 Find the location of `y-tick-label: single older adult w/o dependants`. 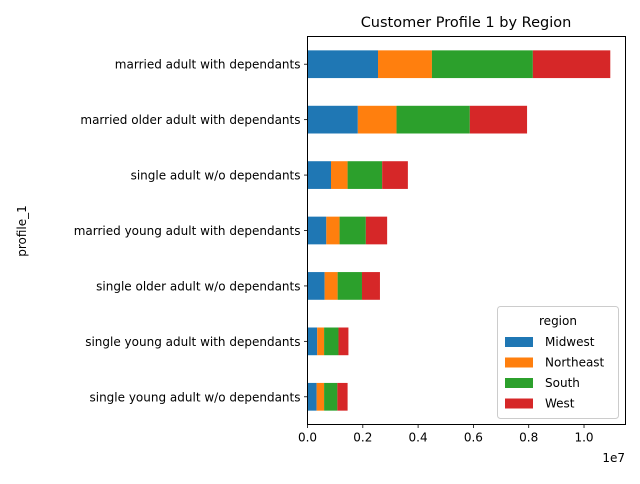

y-tick-label: single older adult w/o dependants is located at coordinates (198, 286).